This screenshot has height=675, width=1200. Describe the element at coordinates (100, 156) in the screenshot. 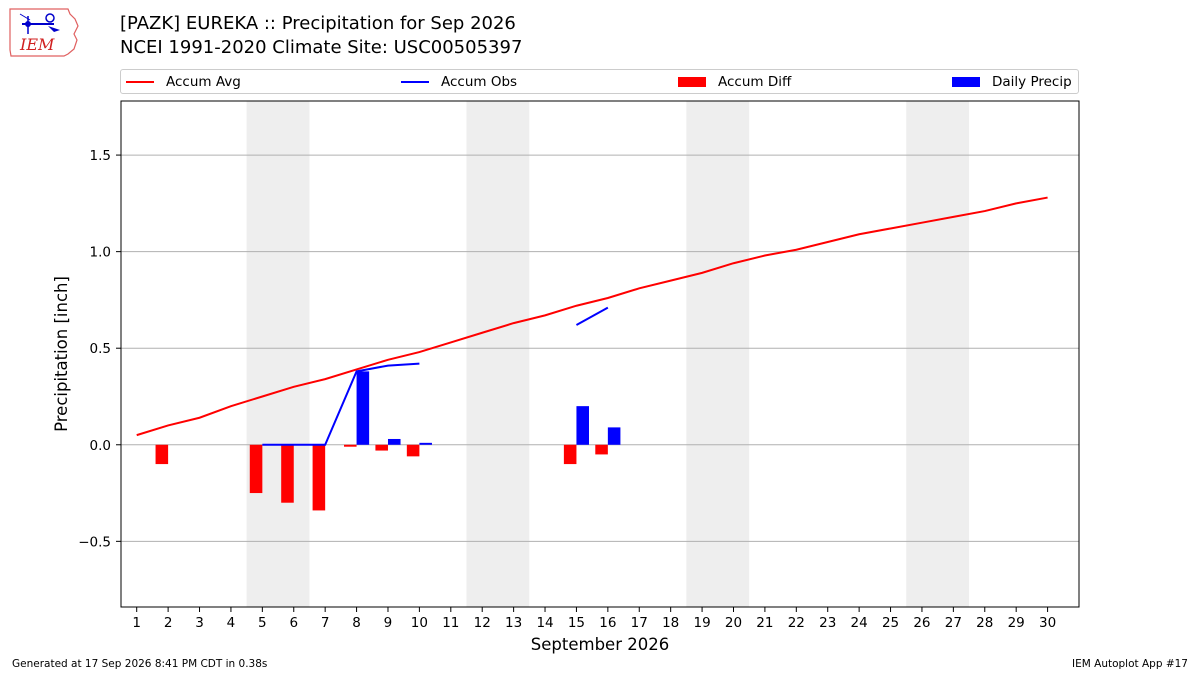

I see `y-tick-label: 1.5` at that location.